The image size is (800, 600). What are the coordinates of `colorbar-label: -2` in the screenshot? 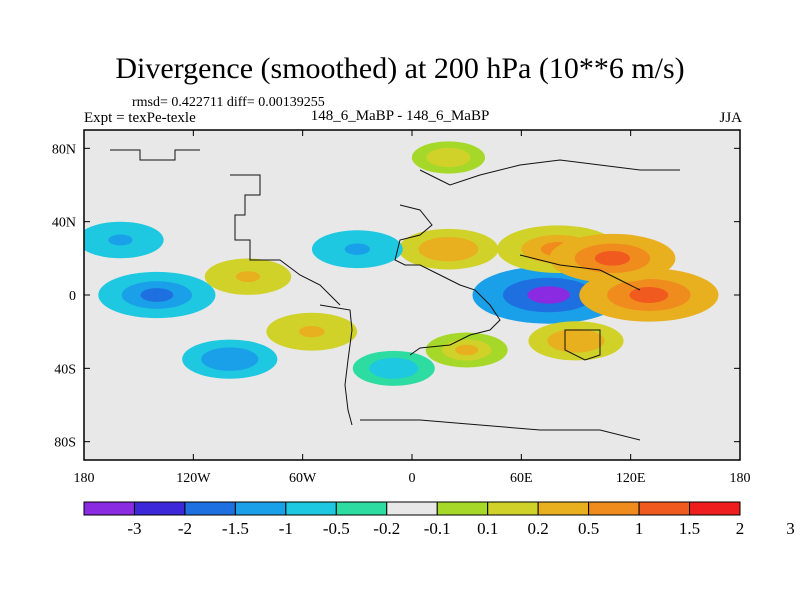 It's located at (185, 528).